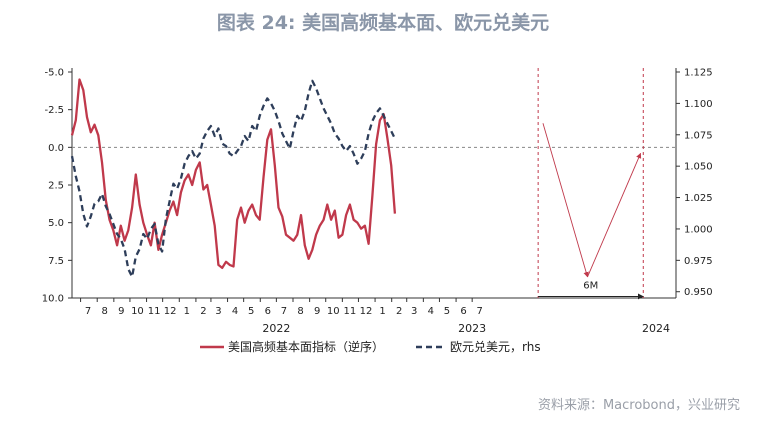  I want to click on right-tick-label: 1.025, so click(698, 198).